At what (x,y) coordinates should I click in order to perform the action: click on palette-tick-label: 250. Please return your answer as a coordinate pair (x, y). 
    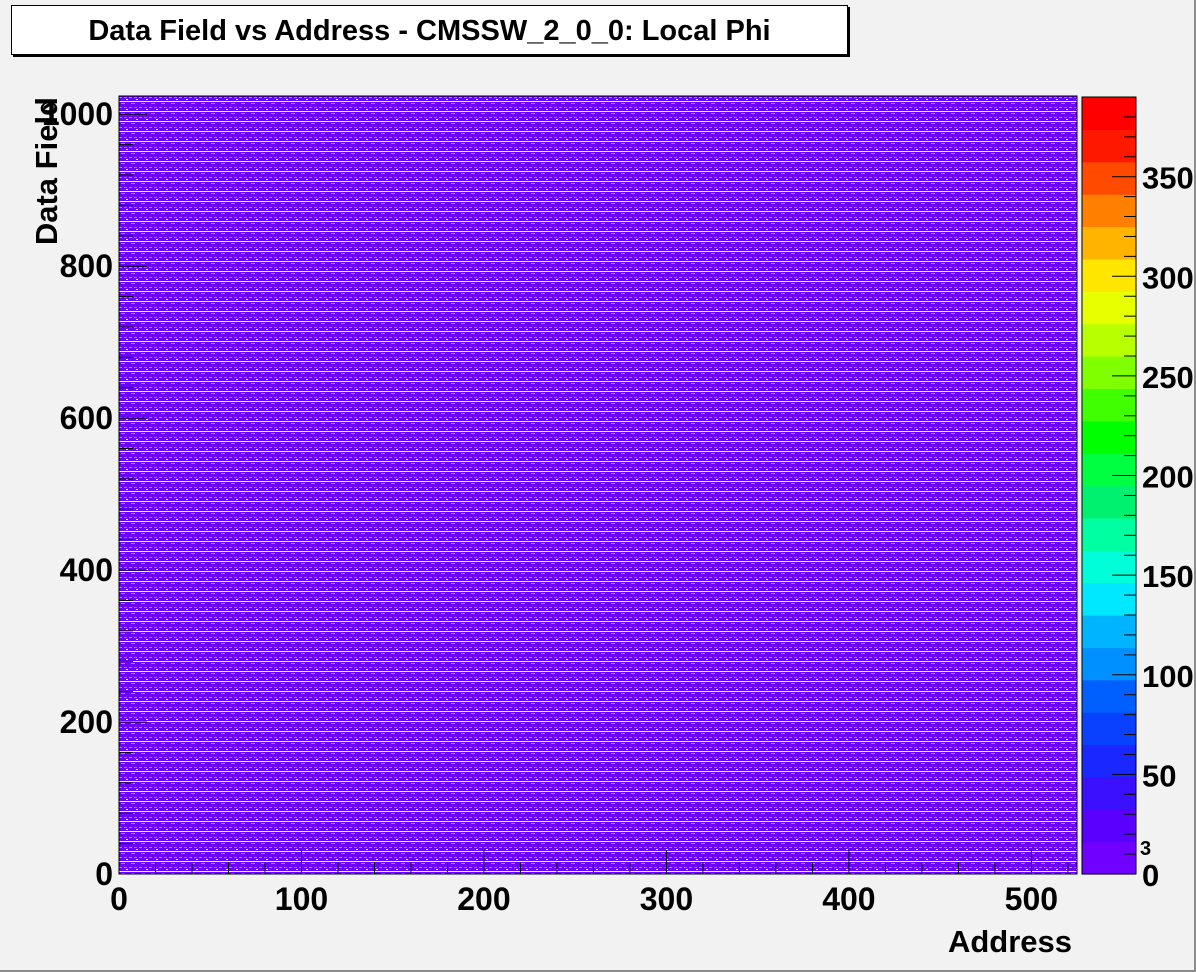
    Looking at the image, I should click on (1168, 377).